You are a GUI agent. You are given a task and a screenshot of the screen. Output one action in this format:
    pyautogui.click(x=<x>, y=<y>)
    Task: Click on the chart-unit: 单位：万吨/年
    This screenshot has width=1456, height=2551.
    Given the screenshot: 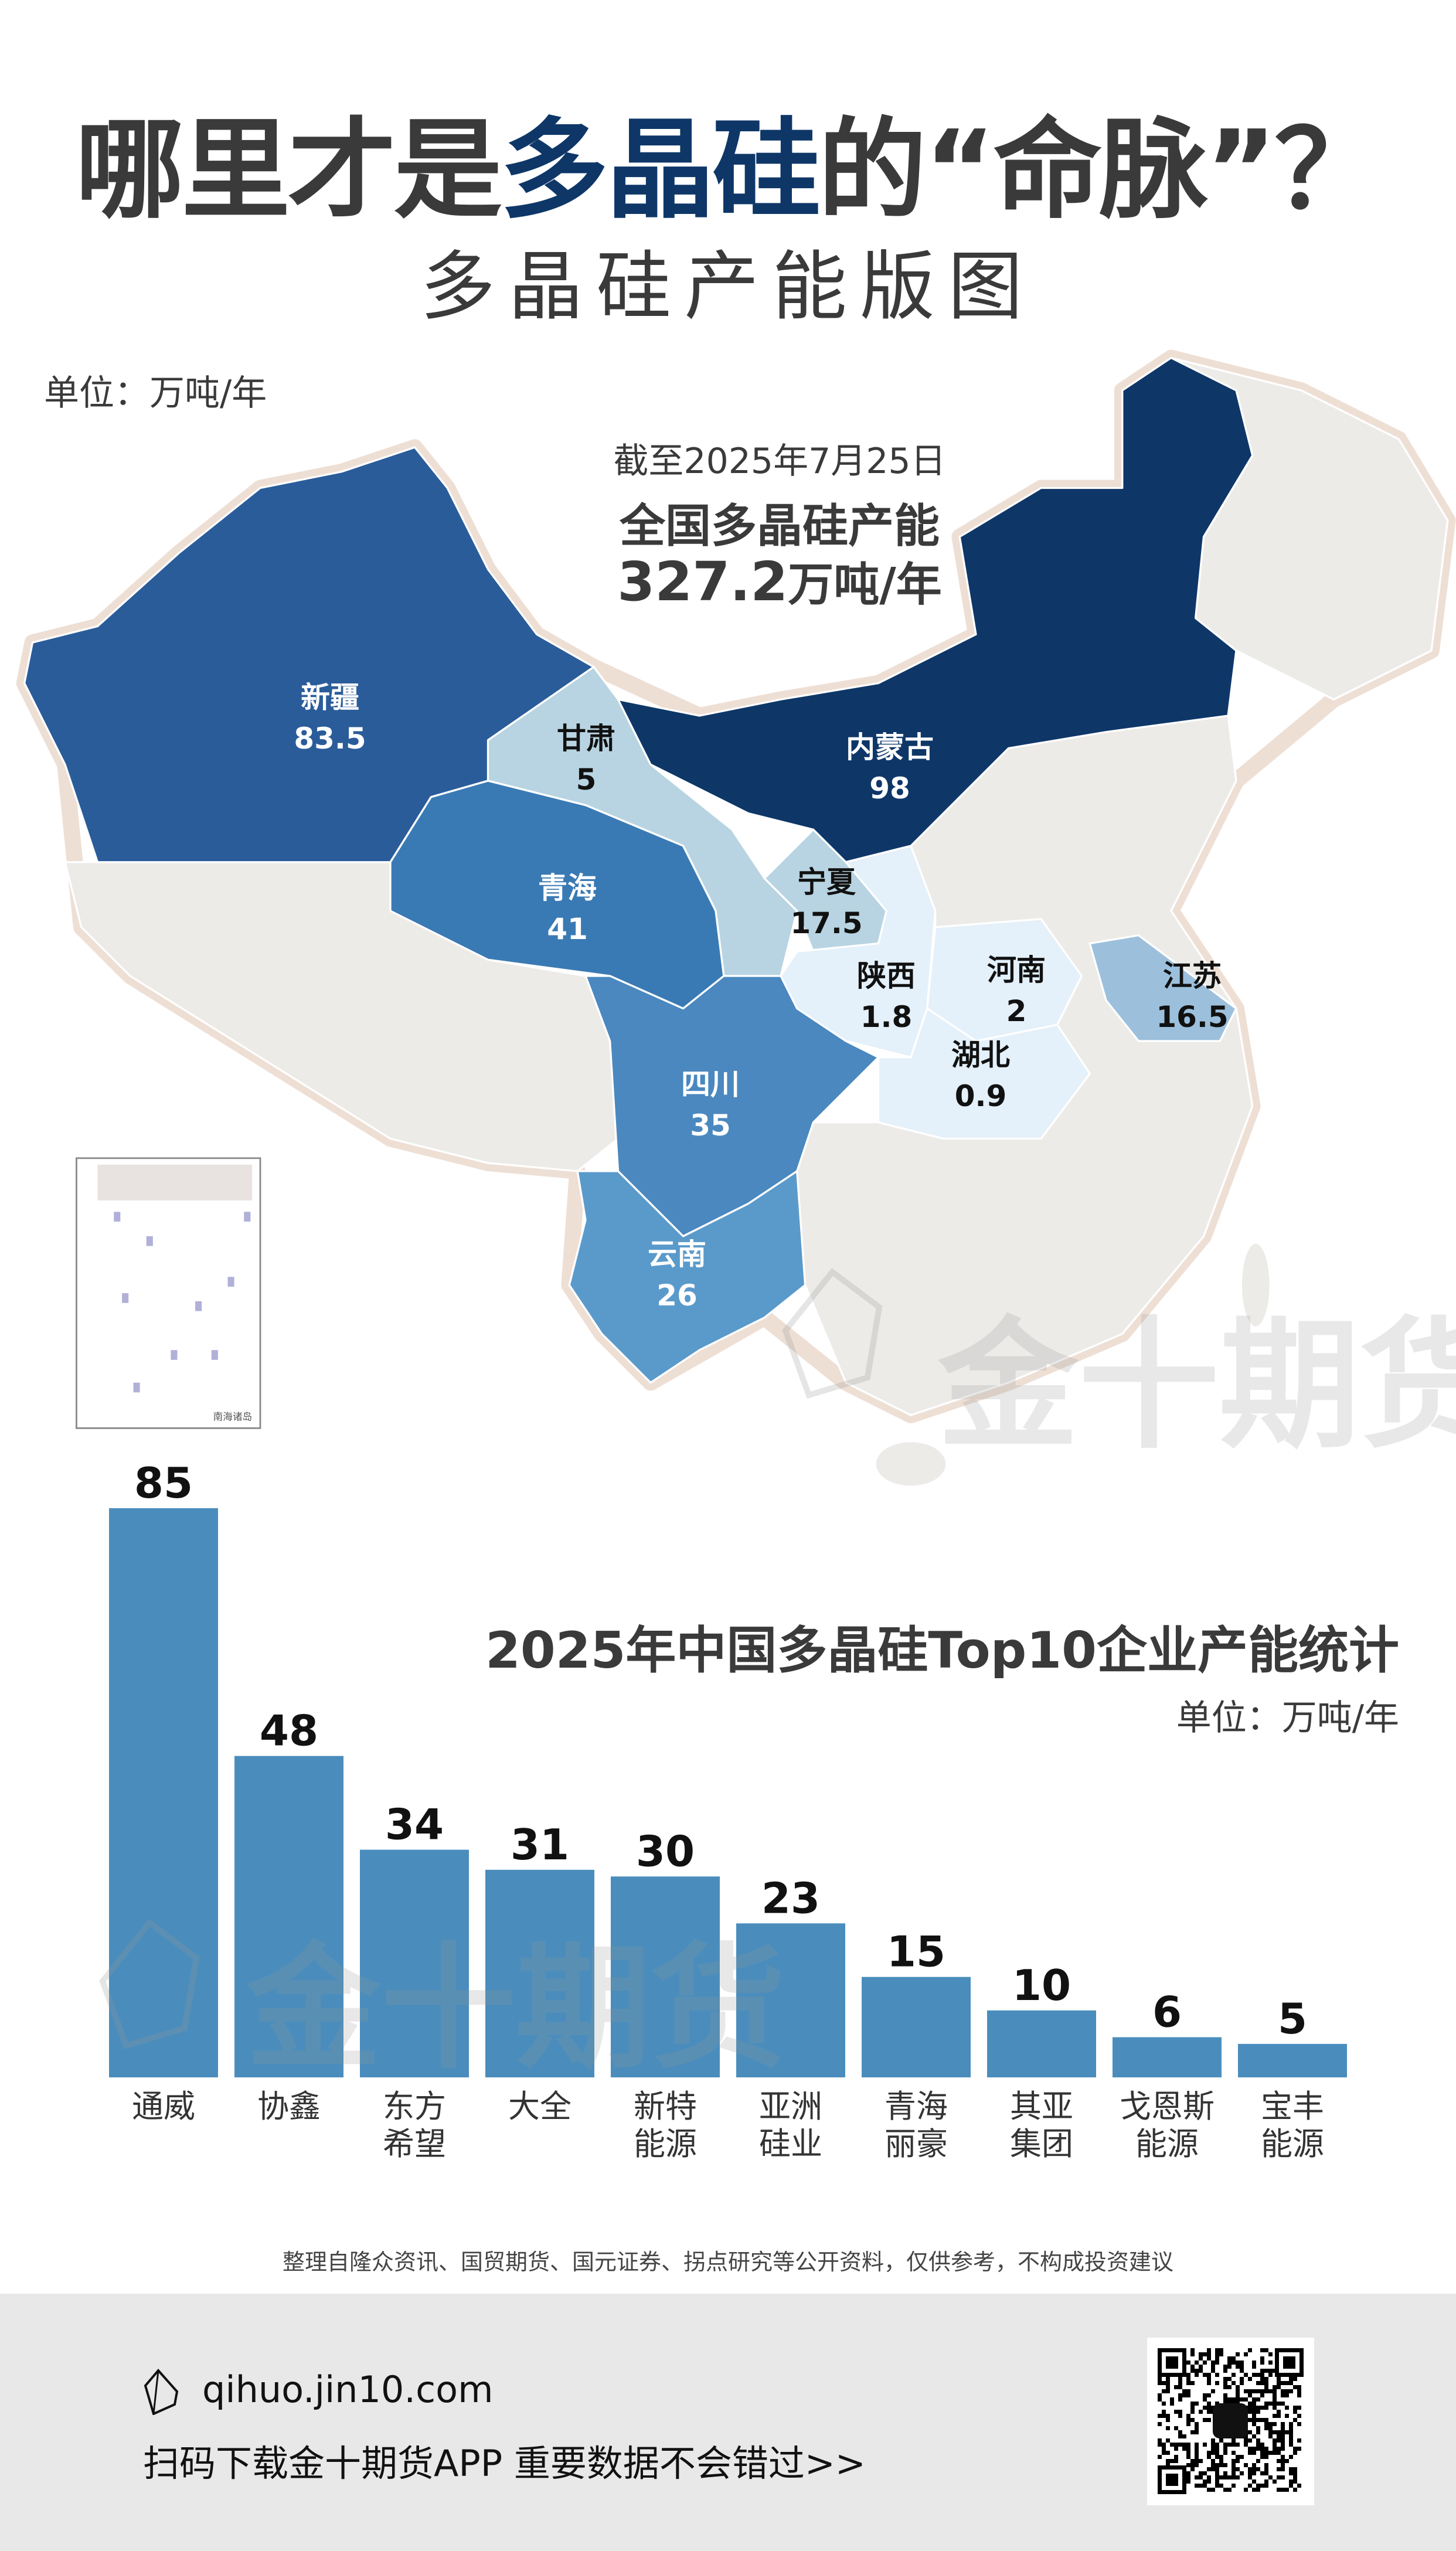 What is the action you would take?
    pyautogui.click(x=1287, y=1718)
    